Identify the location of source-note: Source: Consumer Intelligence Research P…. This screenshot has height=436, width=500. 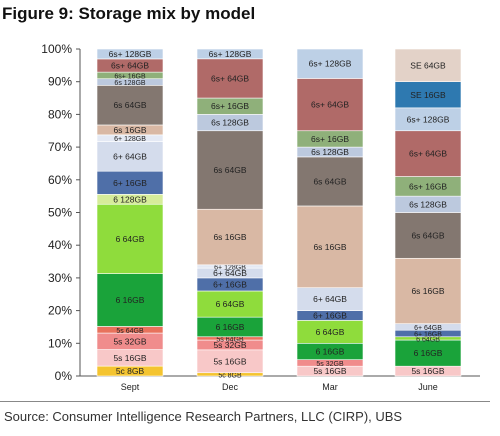
(203, 416).